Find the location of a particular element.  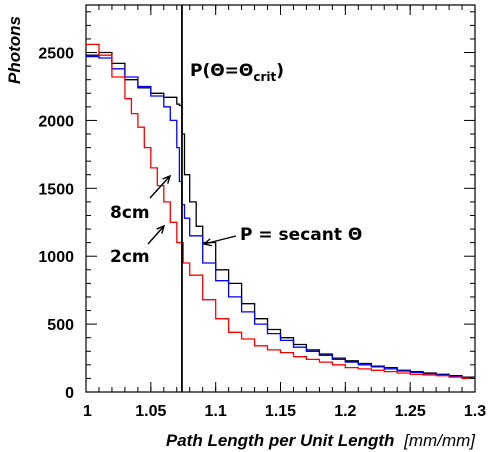

y-tick-label: 1000 is located at coordinates (56, 257).